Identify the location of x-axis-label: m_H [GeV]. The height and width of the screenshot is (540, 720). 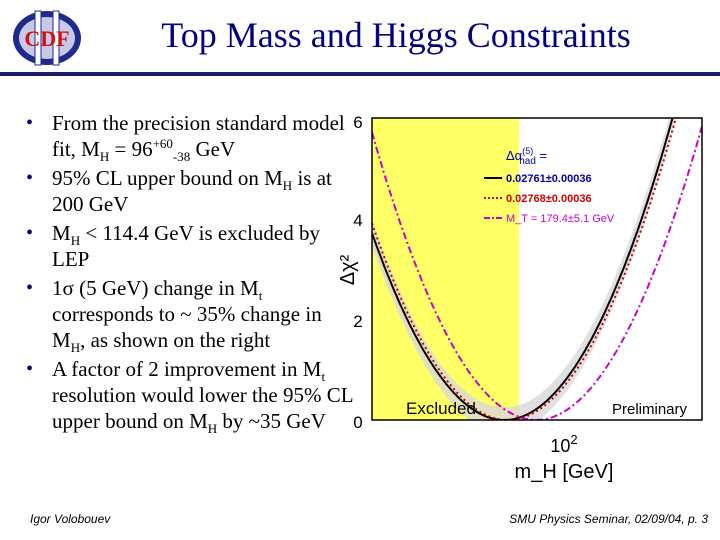
(564, 472).